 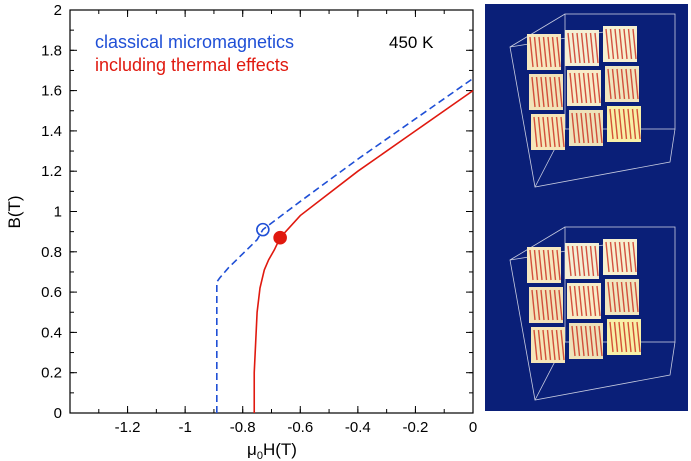 I want to click on y-tick-label: 0.8, so click(x=51, y=252).